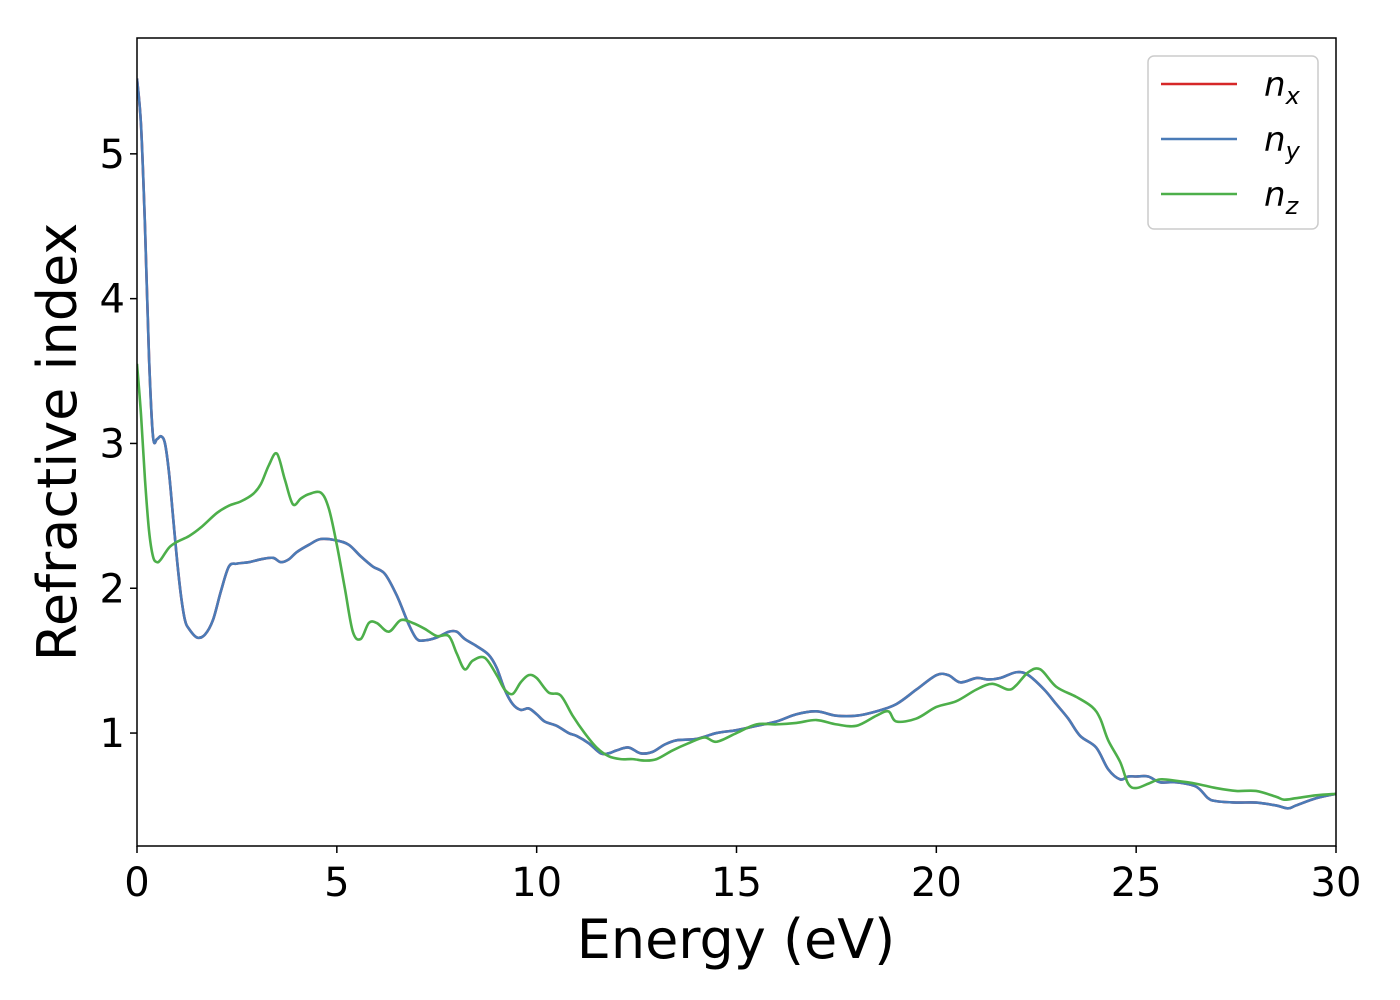 This screenshot has height=1000, width=1400. I want to click on y-tick-label: 1, so click(112, 734).